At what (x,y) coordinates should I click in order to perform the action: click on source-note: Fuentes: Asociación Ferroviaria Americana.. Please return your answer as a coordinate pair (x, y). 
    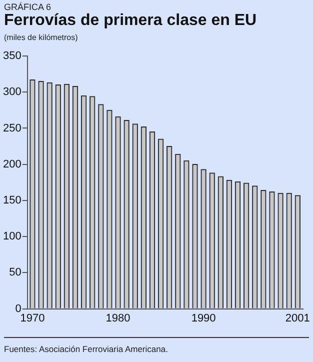
    Looking at the image, I should click on (86, 349).